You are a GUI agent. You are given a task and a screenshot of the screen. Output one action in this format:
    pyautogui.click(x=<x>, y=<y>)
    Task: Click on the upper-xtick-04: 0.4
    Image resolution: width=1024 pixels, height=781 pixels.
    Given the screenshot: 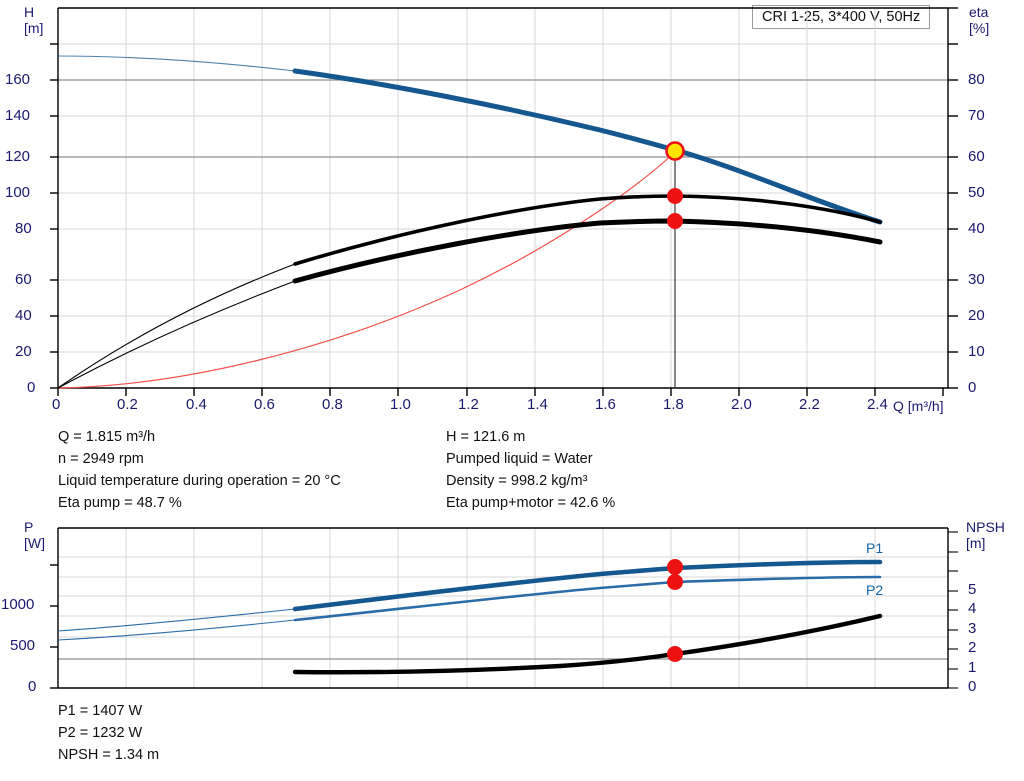 What is the action you would take?
    pyautogui.click(x=196, y=404)
    